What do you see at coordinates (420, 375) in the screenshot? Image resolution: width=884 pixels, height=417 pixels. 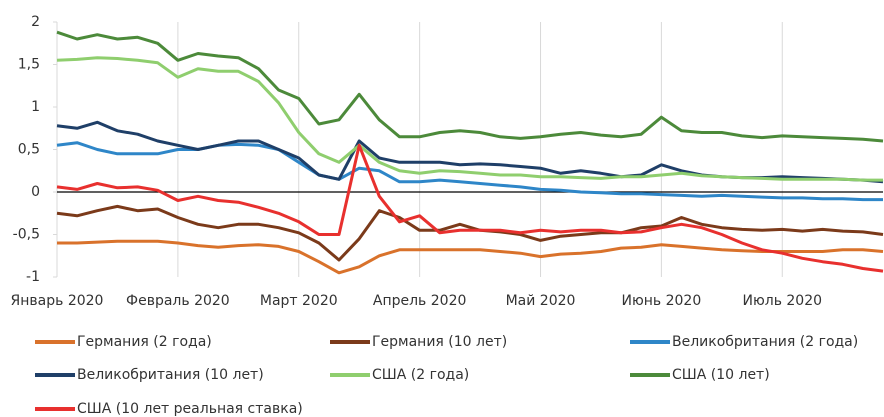 I see `legend-label: США (2 года)` at bounding box center [420, 375].